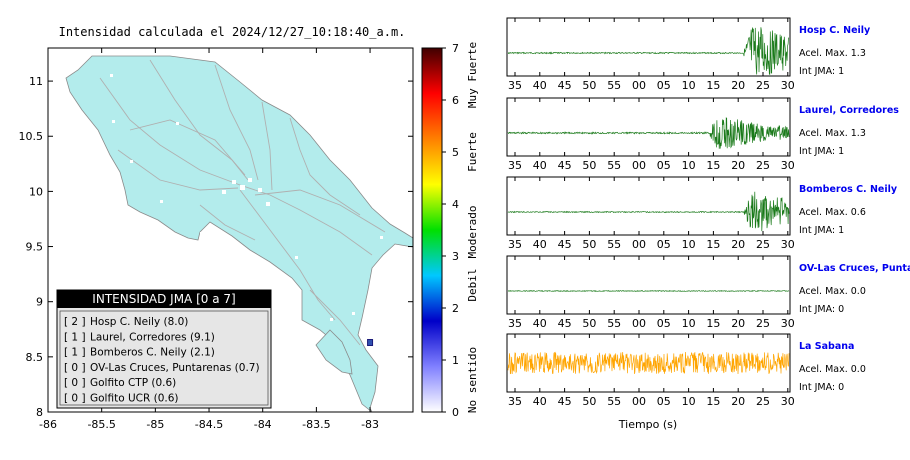 This screenshot has height=460, width=910. Describe the element at coordinates (263, 424) in the screenshot. I see `map-x-tick-label: -84` at that location.